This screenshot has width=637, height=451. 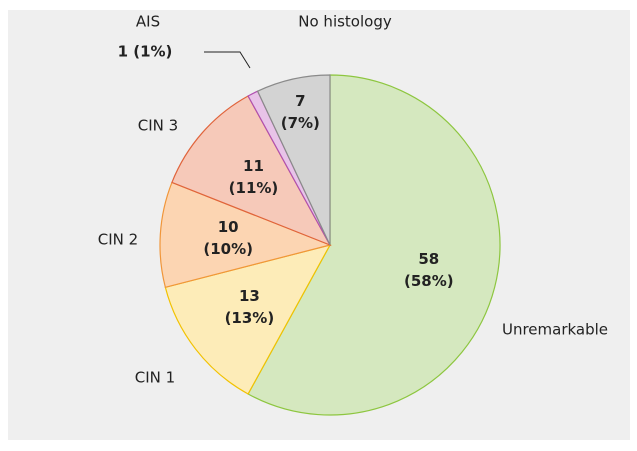 What do you see at coordinates (158, 126) in the screenshot?
I see `category-label: CIN 3` at bounding box center [158, 126].